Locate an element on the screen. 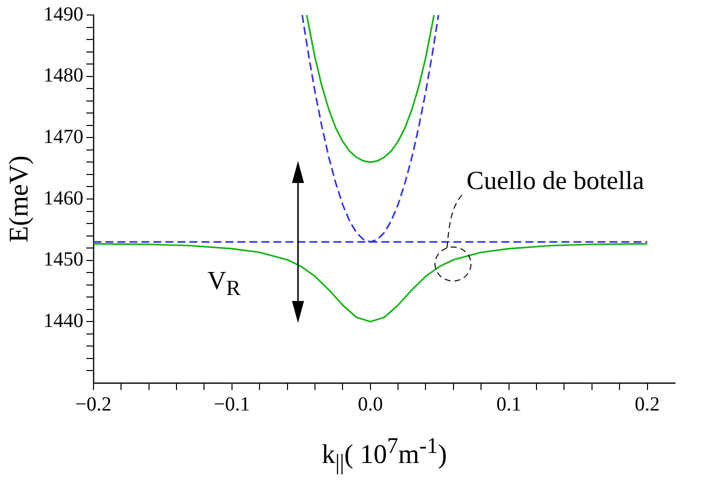 The height and width of the screenshot is (490, 711). y-tick-label: 1450 is located at coordinates (63, 259).